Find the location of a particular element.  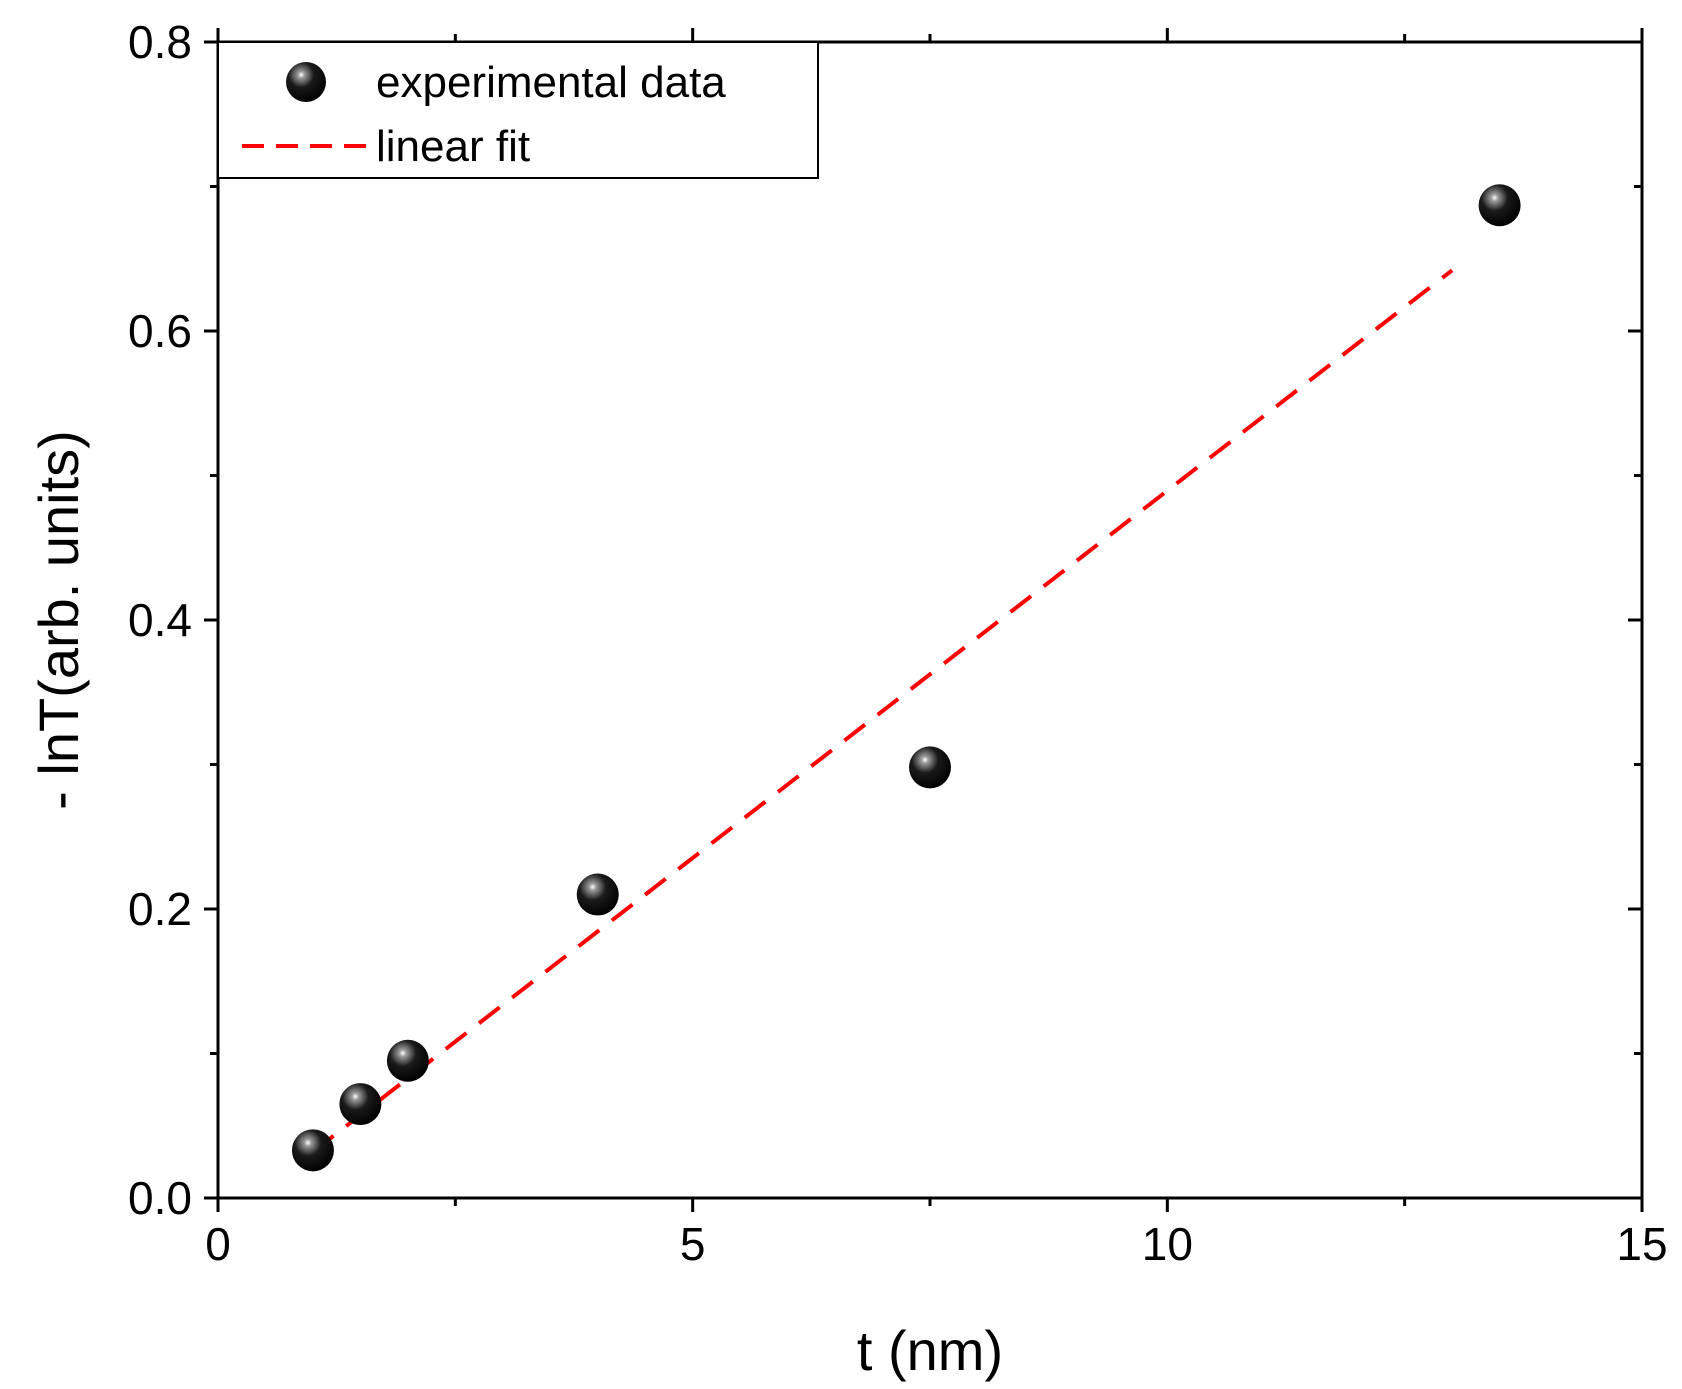

x-axis-title: t (nm) is located at coordinates (930, 1350).